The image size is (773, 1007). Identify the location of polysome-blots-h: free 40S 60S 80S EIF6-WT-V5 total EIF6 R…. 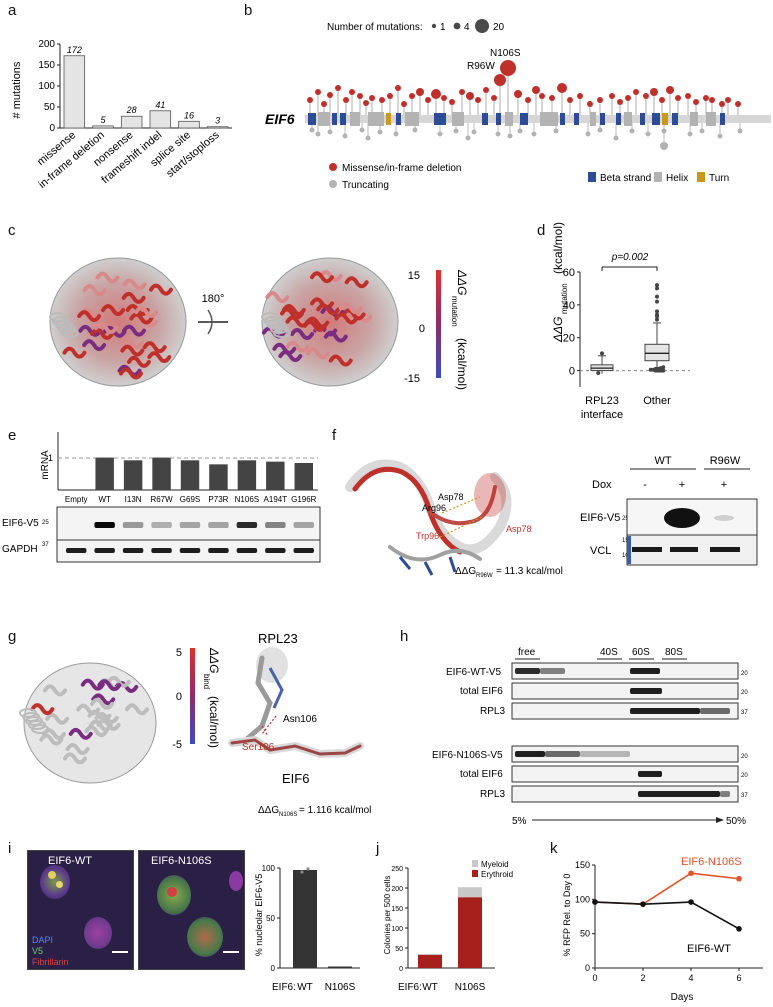
(590, 737).